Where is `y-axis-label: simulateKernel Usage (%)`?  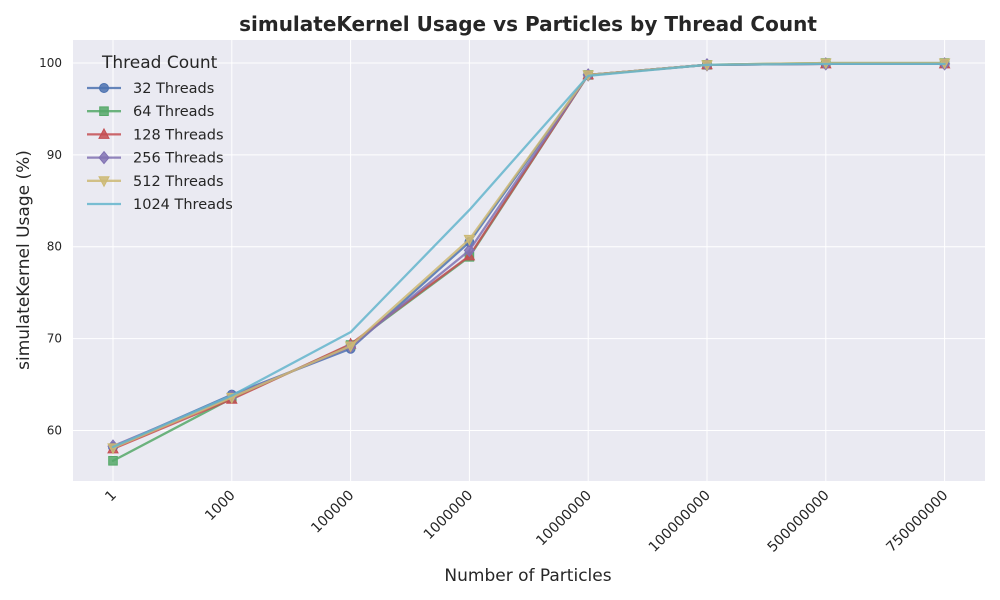 y-axis-label: simulateKernel Usage (%) is located at coordinates (24, 260).